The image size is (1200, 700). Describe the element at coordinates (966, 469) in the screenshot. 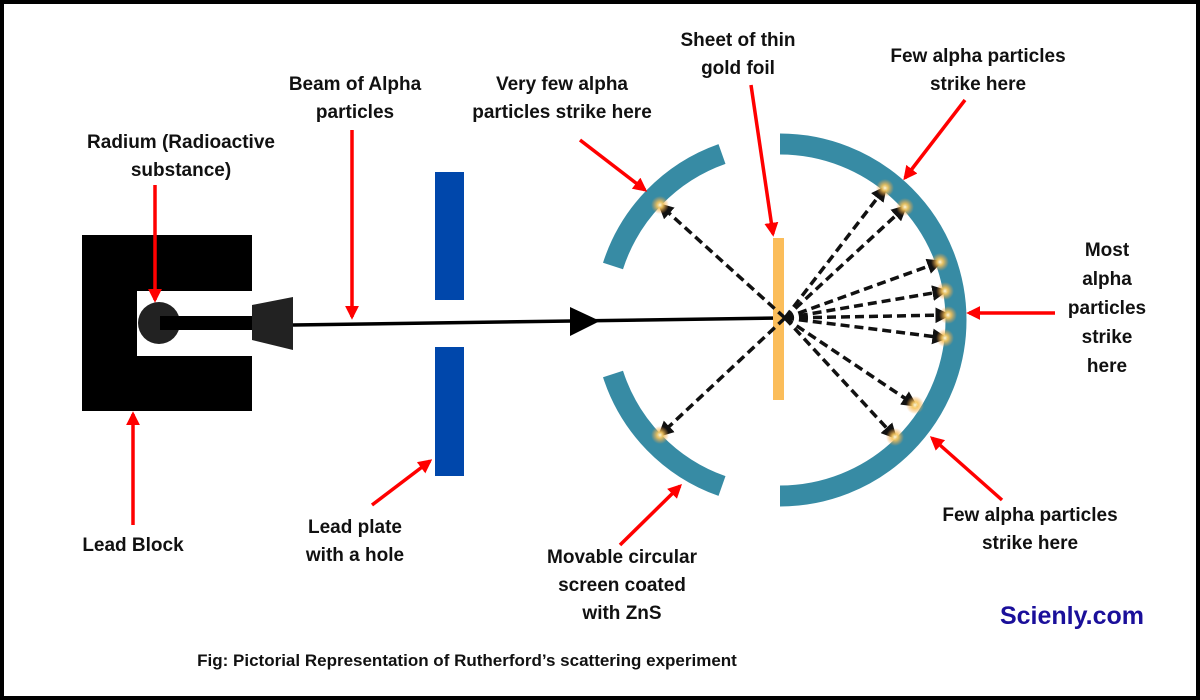

I see `pointer-few-bottom` at that location.